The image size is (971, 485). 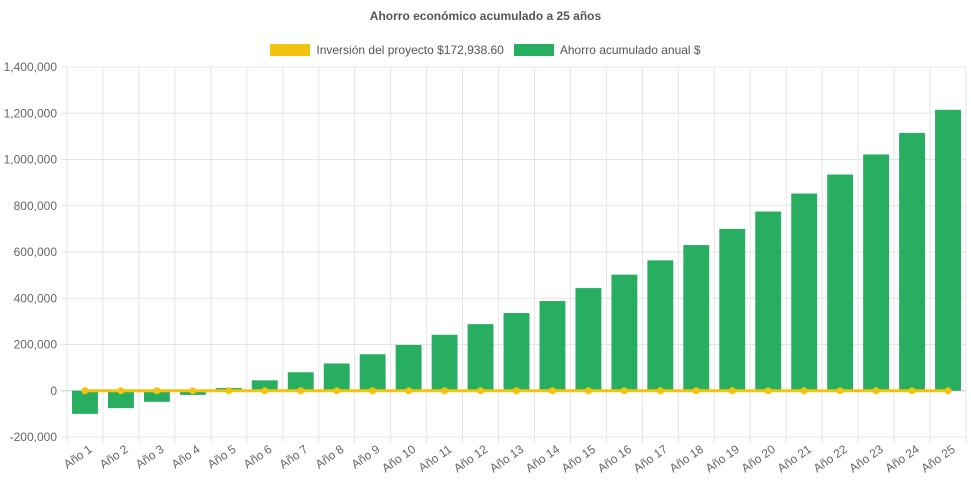 I want to click on x-tick-label: Año 6, so click(x=258, y=457).